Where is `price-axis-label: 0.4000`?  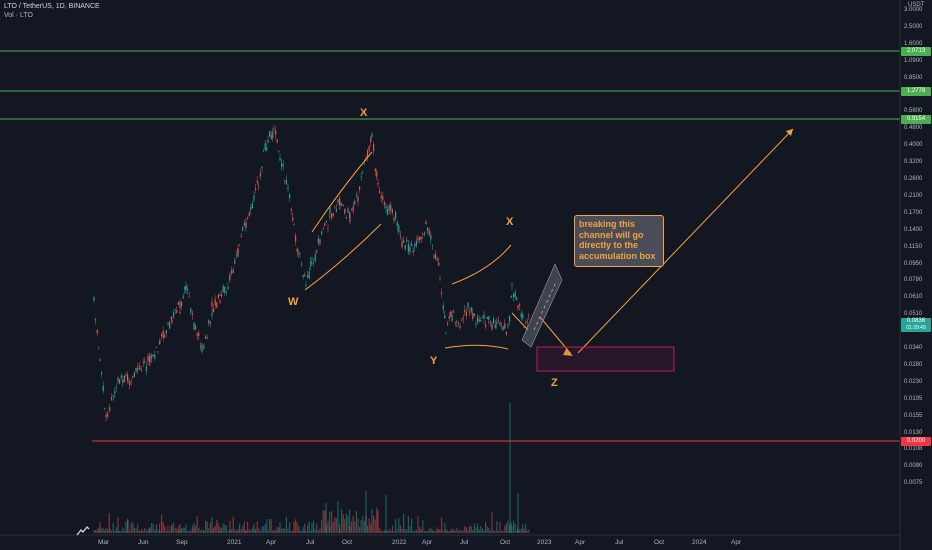
price-axis-label: 0.4000 is located at coordinates (913, 145).